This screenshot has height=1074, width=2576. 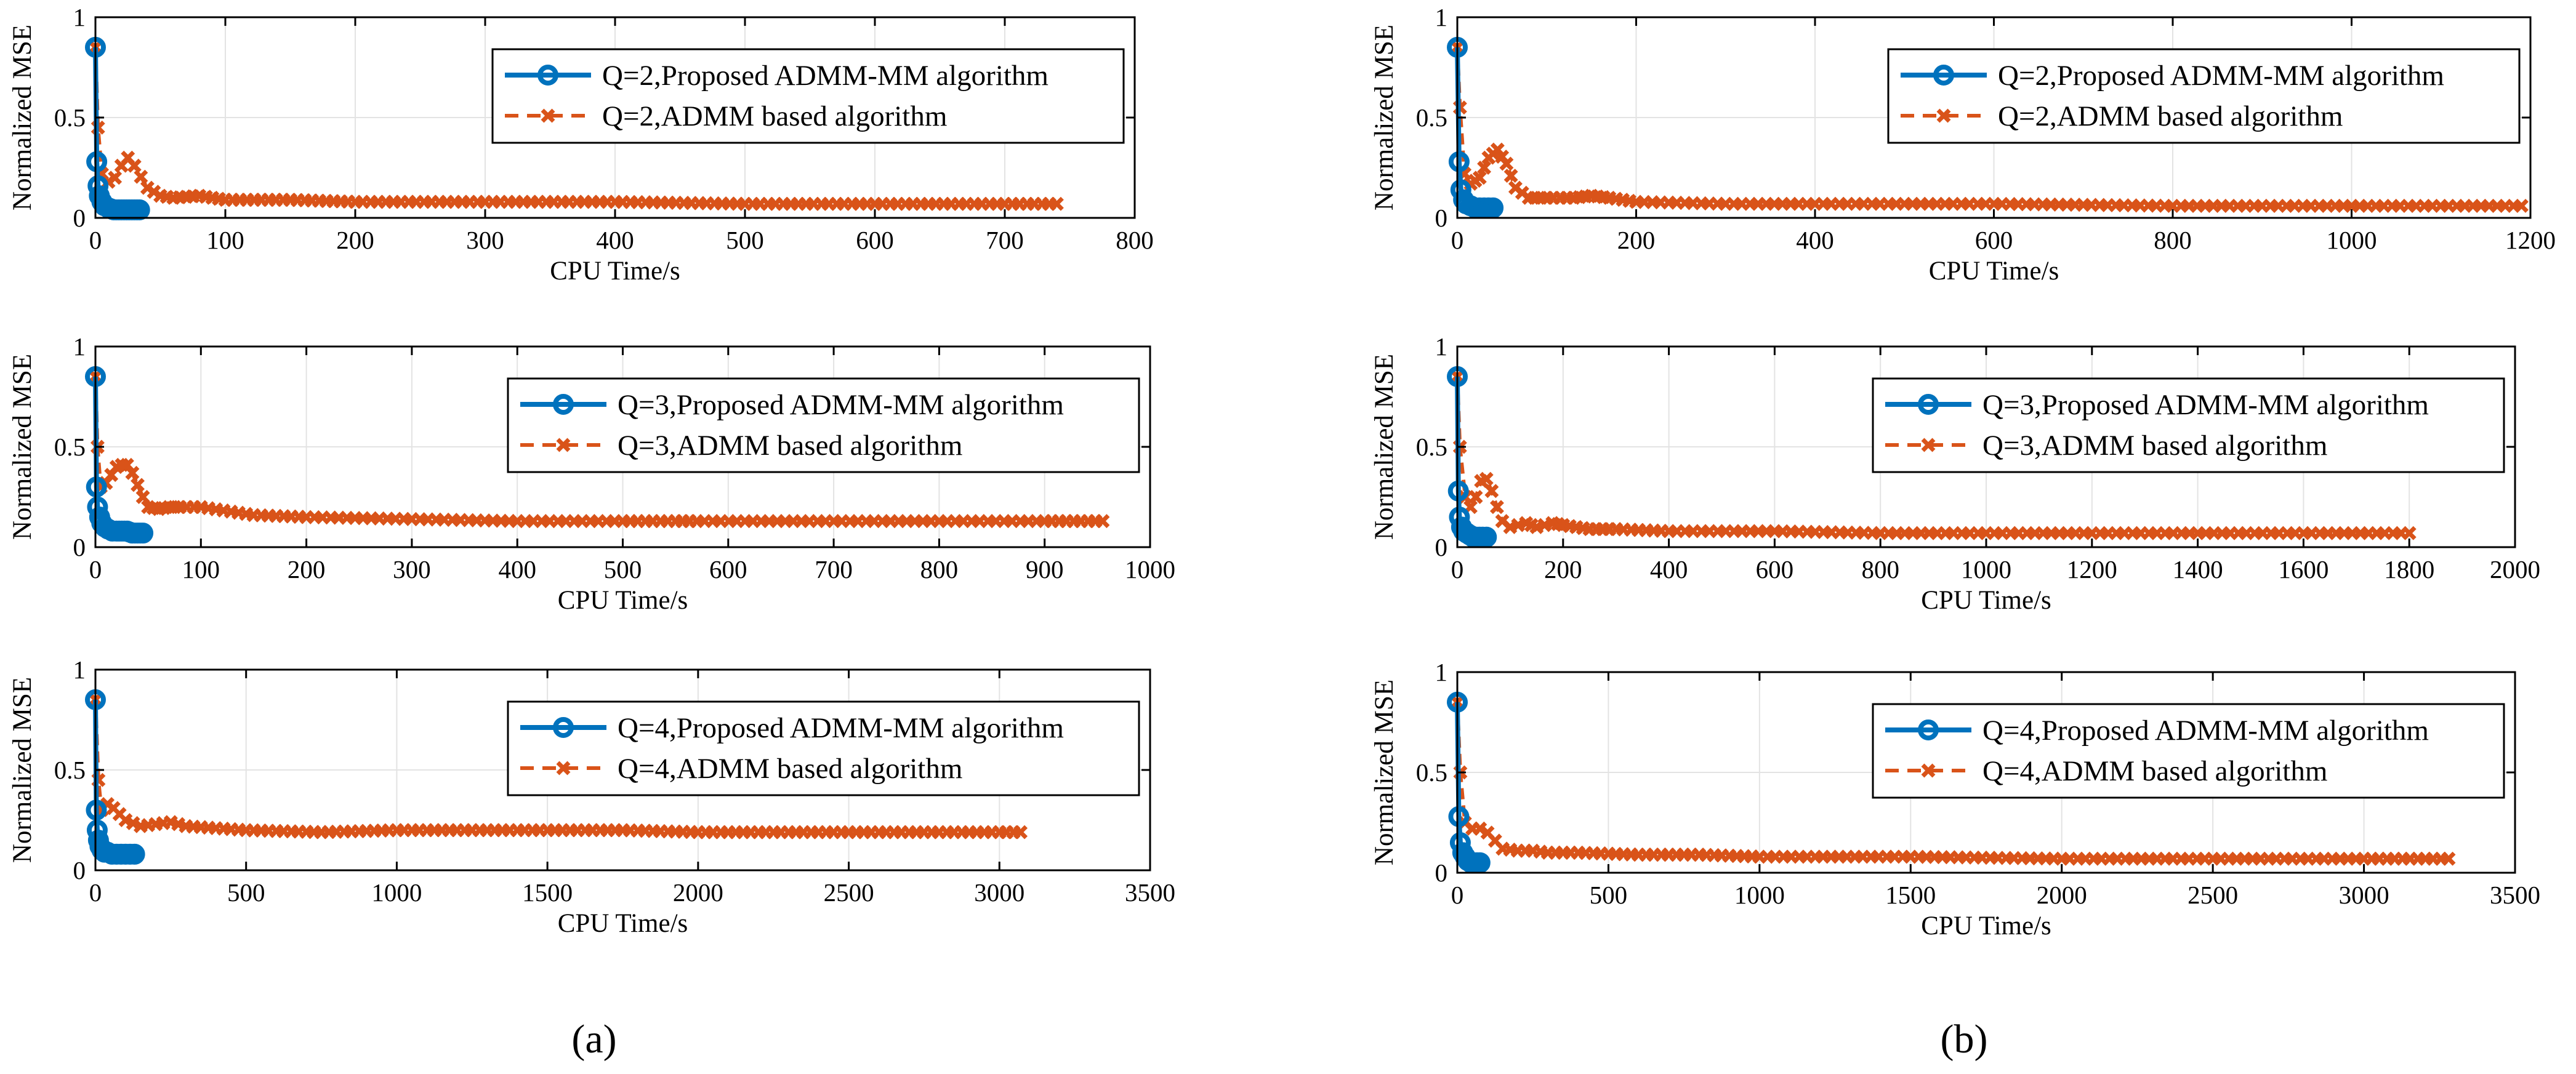 What do you see at coordinates (1910, 895) in the screenshot?
I see `x-tick-label: 1500` at bounding box center [1910, 895].